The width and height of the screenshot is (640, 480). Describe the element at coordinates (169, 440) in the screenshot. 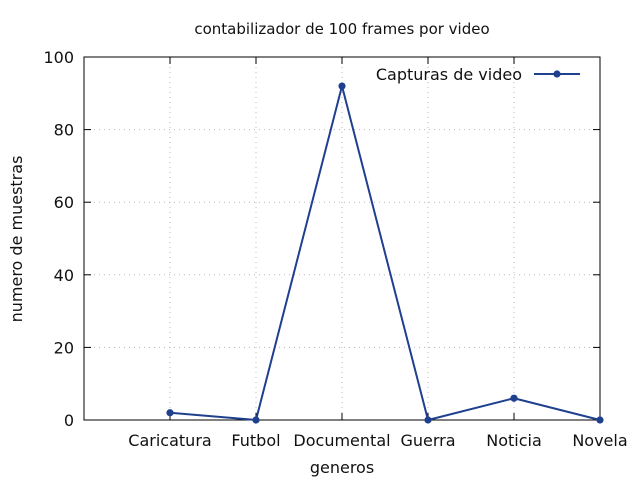

I see `x-tick-label: Caricatura` at that location.